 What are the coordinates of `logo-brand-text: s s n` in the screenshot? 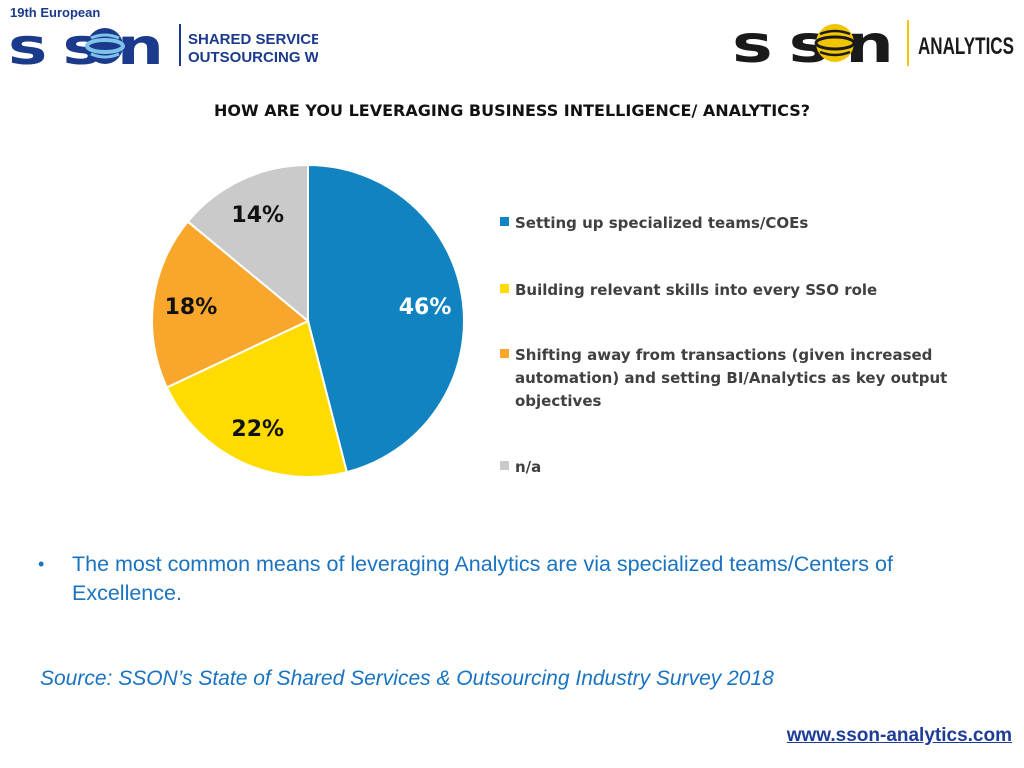 It's located at (84, 44).